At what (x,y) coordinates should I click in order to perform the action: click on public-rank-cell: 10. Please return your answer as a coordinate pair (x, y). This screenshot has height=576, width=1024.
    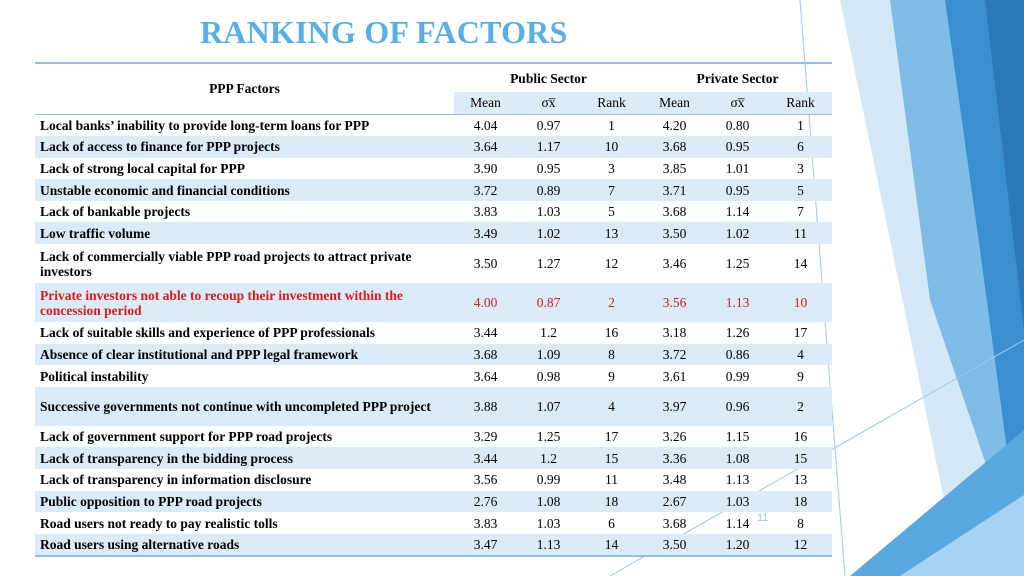
    Looking at the image, I should click on (611, 147).